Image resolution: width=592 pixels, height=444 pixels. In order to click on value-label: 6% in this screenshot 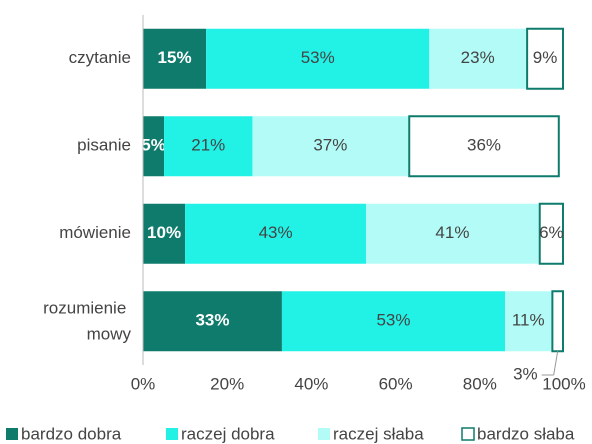, I will do `click(551, 232)`.